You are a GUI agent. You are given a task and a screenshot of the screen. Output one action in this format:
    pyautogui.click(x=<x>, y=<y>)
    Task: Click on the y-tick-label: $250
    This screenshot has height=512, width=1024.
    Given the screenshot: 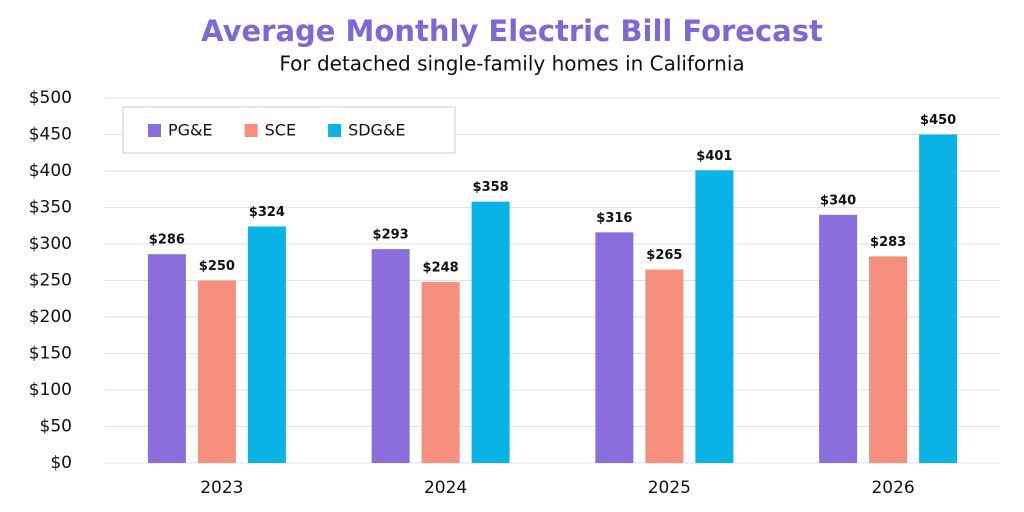 What is the action you would take?
    pyautogui.click(x=50, y=281)
    